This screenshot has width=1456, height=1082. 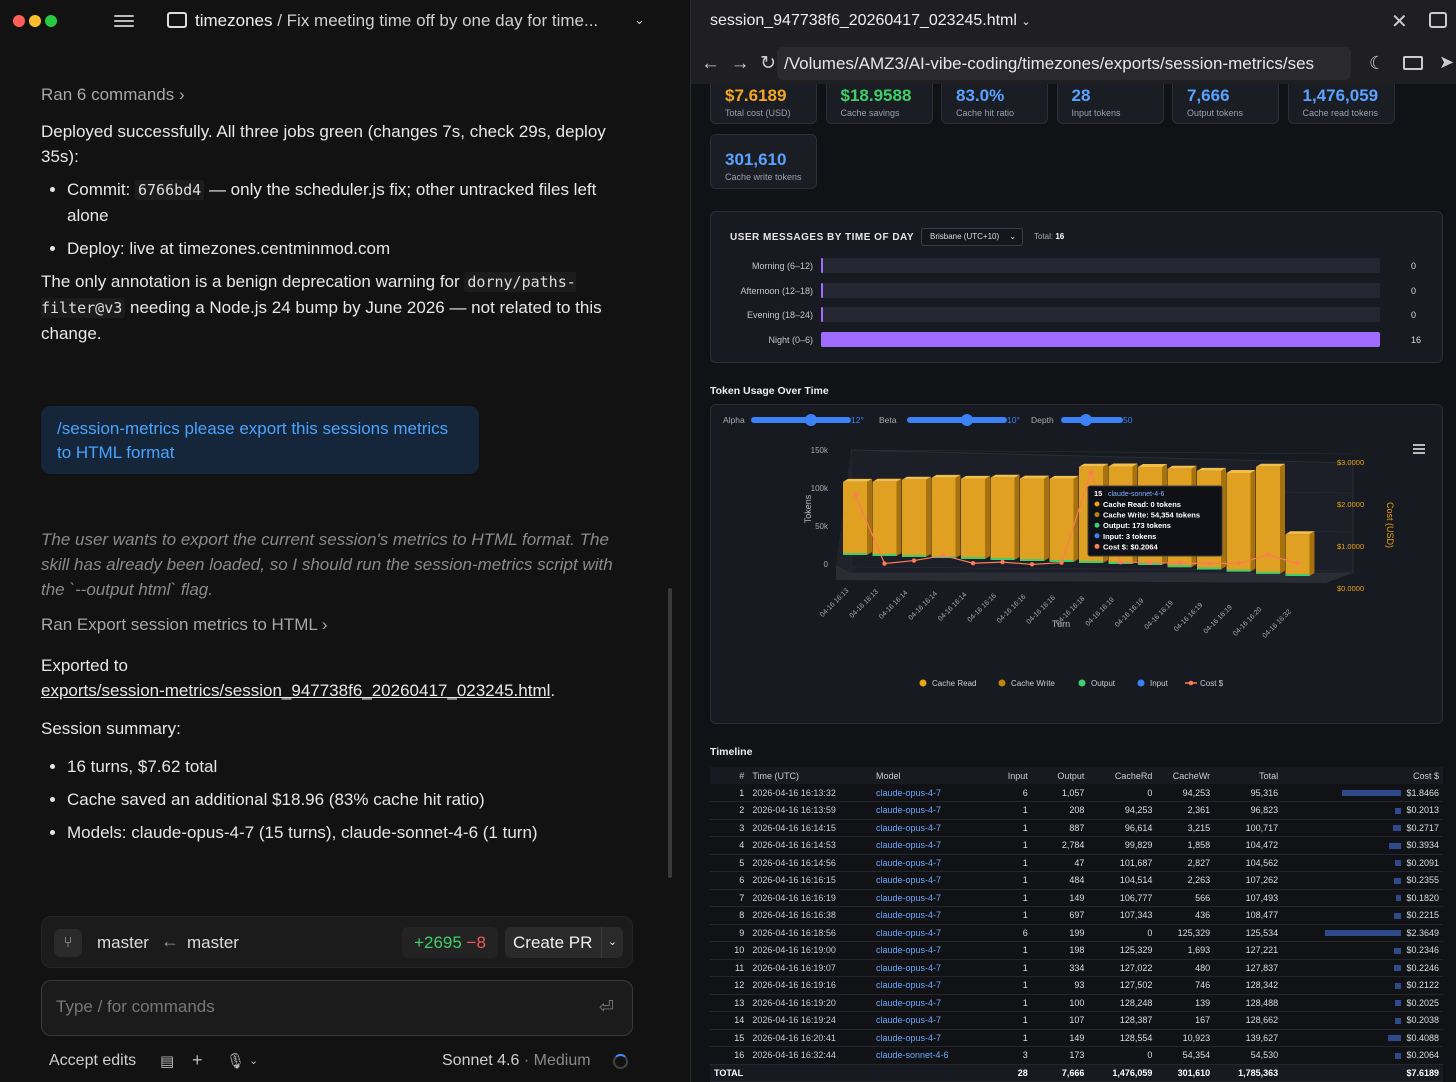 What do you see at coordinates (1060, 775) in the screenshot?
I see `table-header: Output` at bounding box center [1060, 775].